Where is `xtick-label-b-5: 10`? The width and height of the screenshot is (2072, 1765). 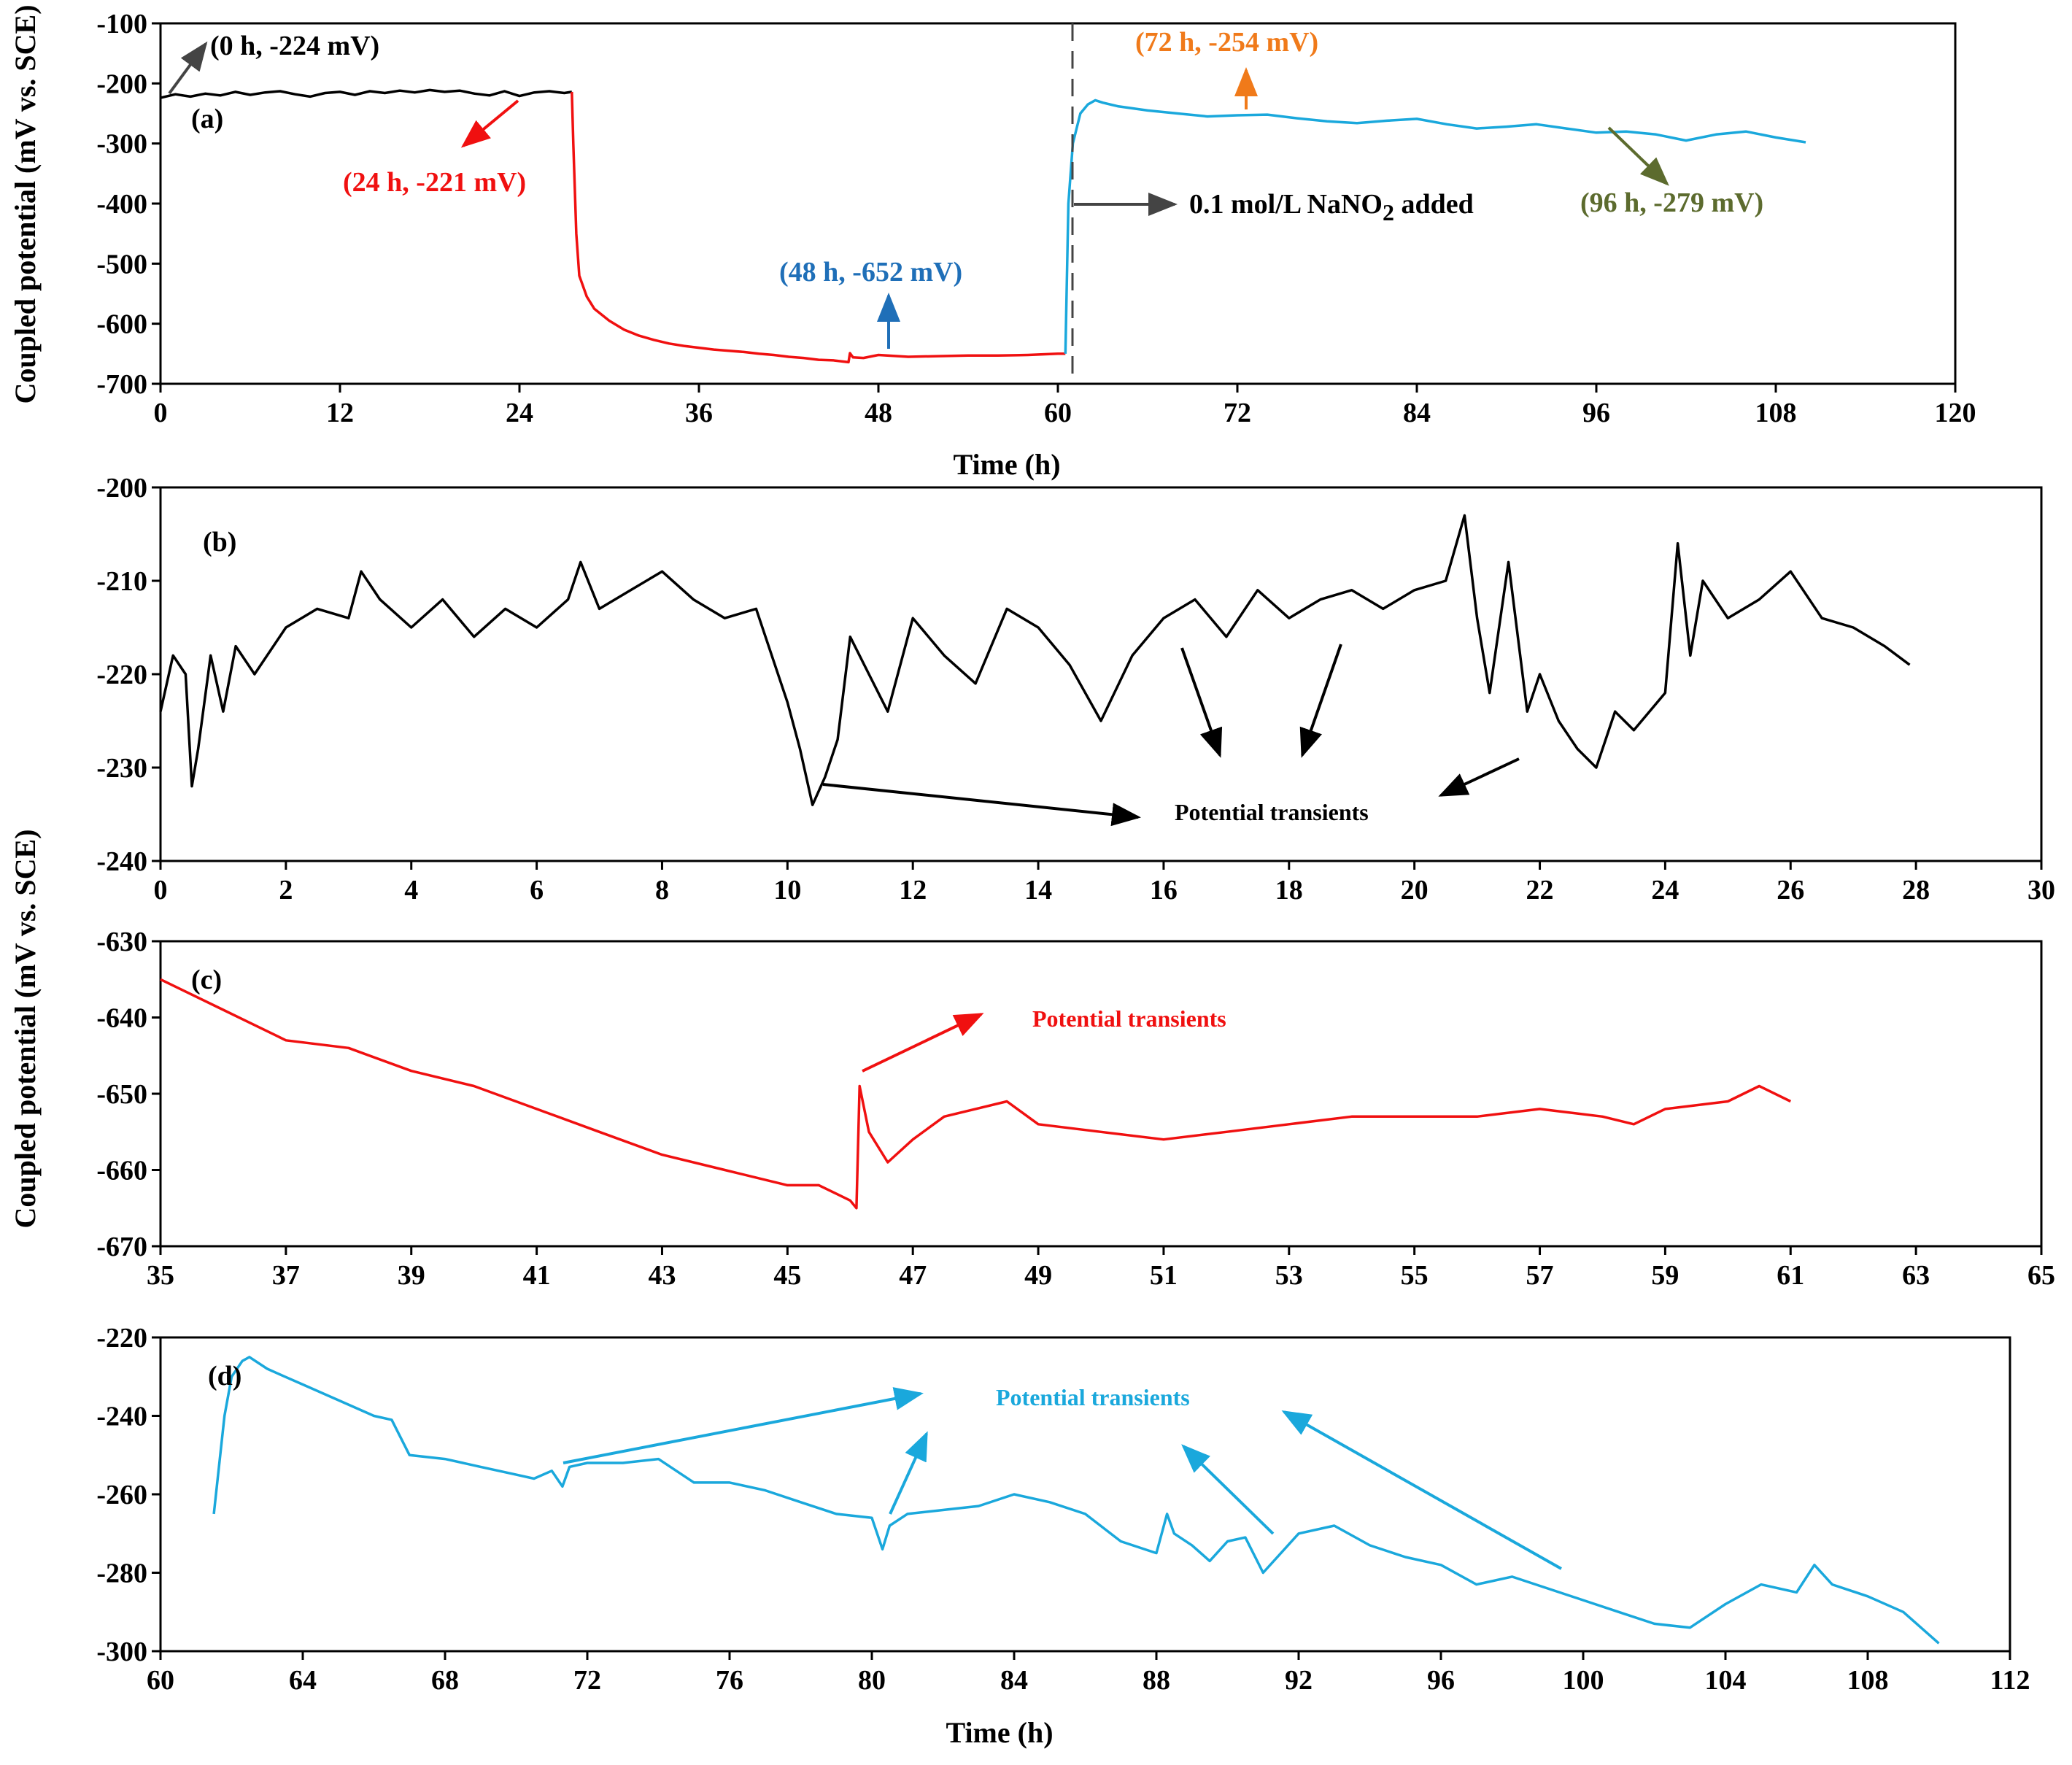
xtick-label-b-5: 10 is located at coordinates (787, 890).